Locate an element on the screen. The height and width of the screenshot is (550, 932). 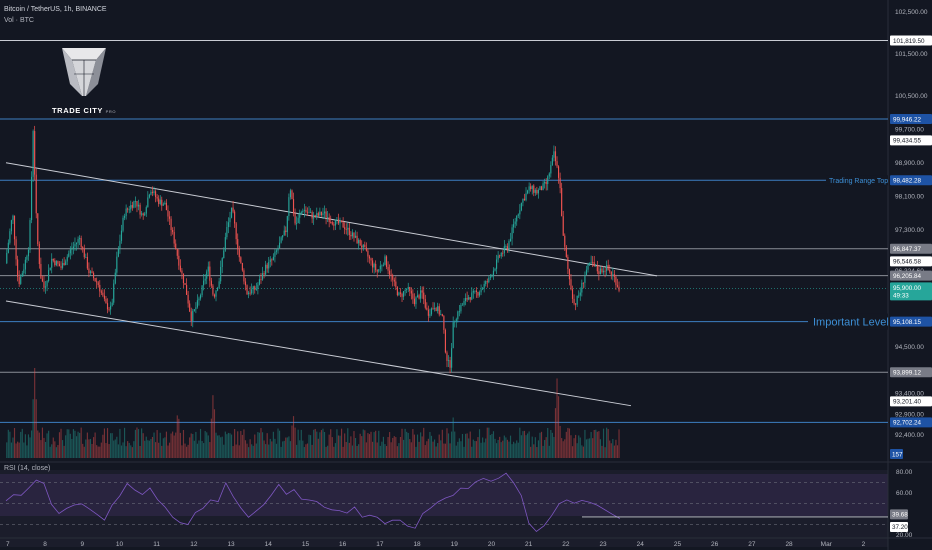
time-tick-label: 26 is located at coordinates (715, 544).